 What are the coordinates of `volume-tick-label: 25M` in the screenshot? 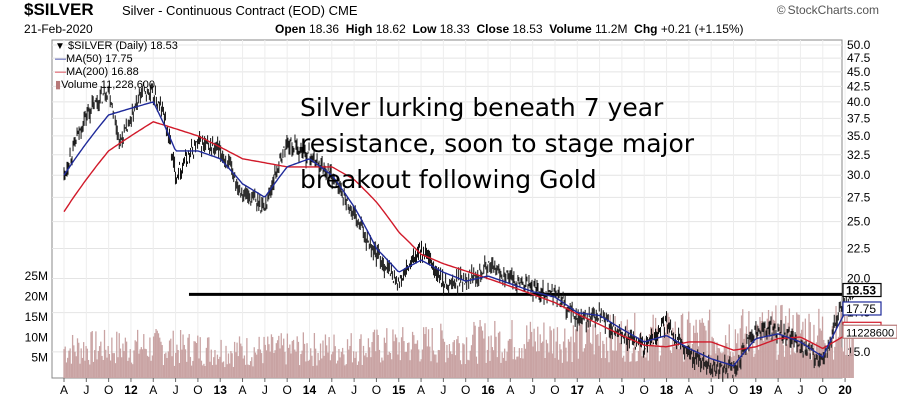 It's located at (36, 276).